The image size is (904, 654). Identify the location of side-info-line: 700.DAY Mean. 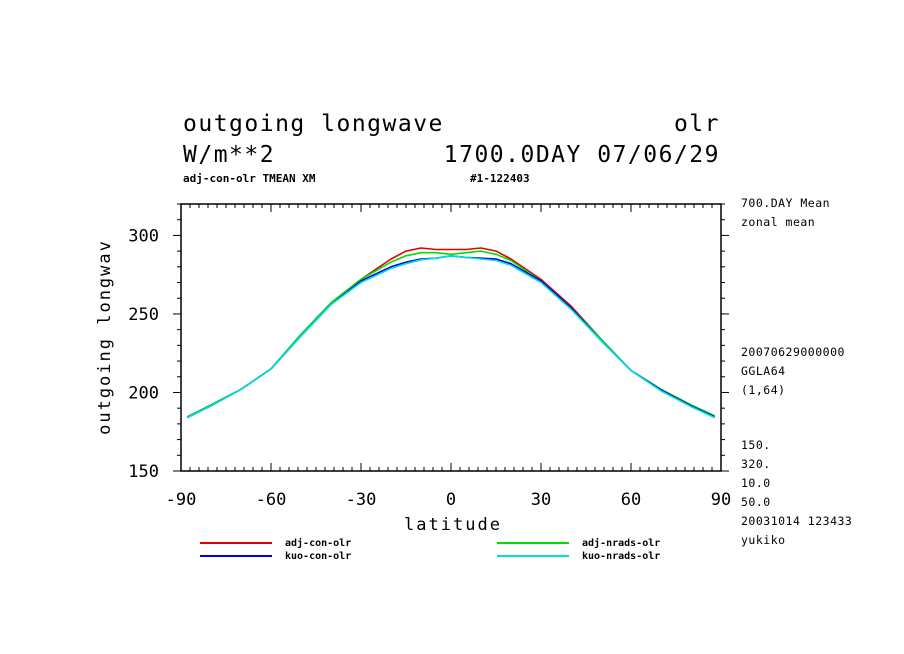
(785, 203).